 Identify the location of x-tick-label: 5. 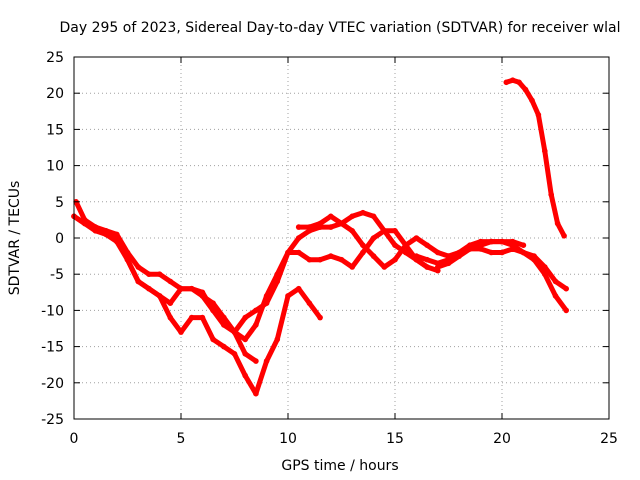
(181, 439).